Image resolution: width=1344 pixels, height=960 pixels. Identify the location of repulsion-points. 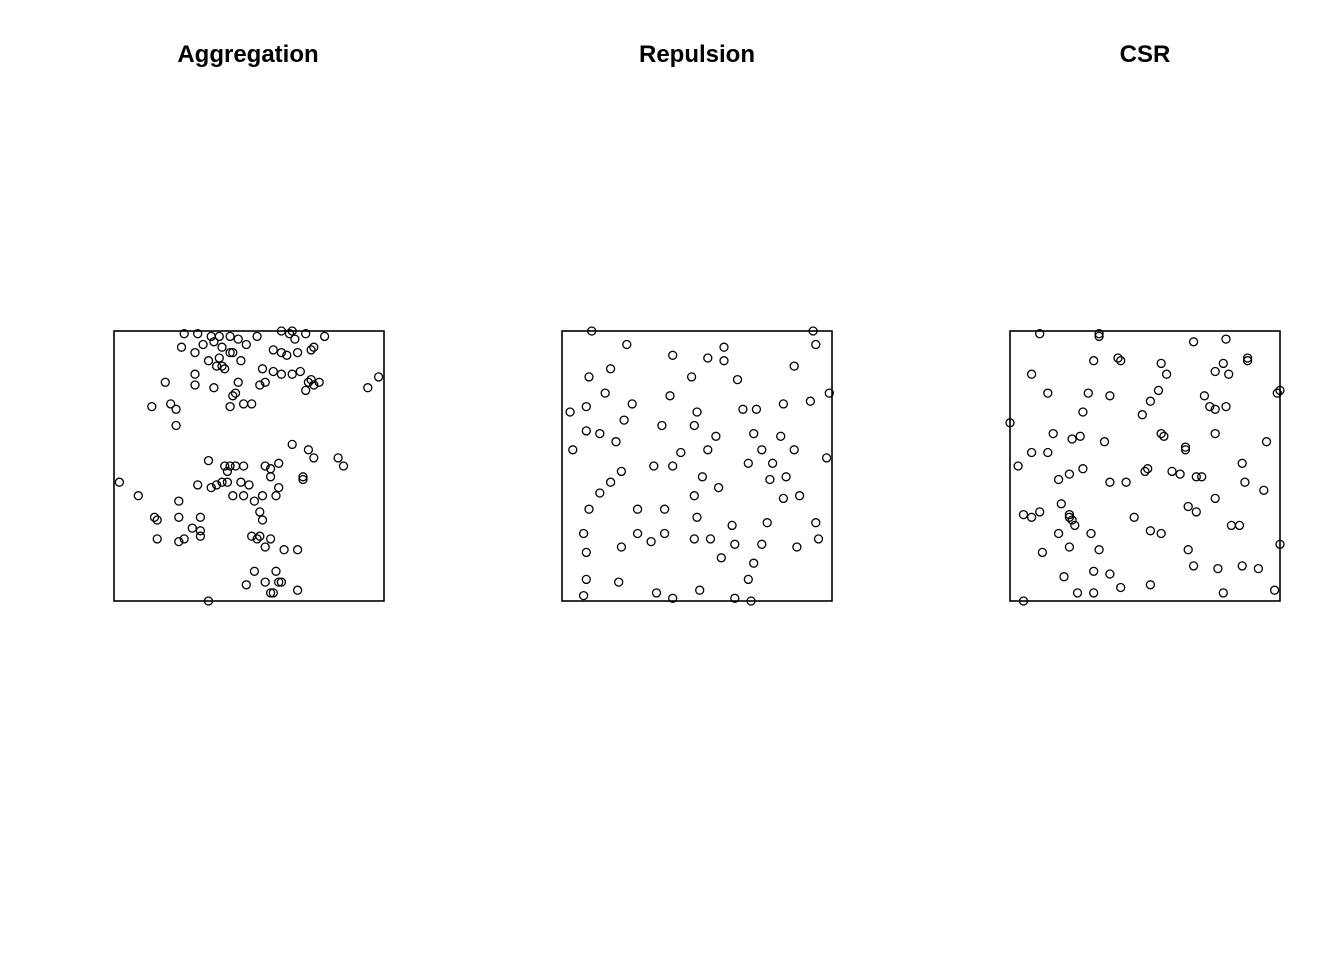
(699, 466).